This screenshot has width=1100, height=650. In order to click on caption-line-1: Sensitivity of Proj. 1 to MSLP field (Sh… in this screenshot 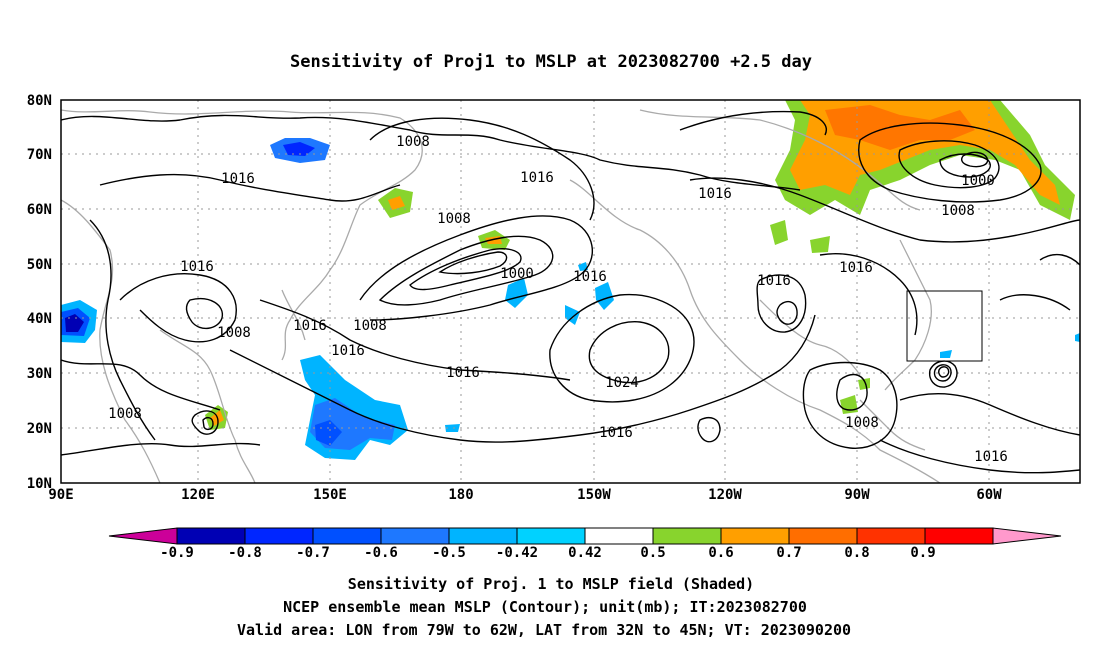, I will do `click(551, 584)`.